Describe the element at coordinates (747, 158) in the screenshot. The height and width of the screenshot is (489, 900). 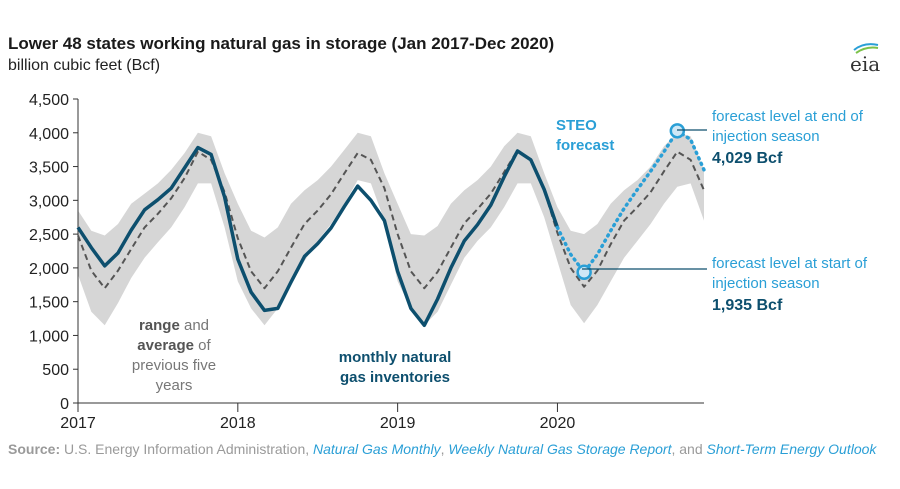
I see `end-callout-value: 4,029 Bcf` at that location.